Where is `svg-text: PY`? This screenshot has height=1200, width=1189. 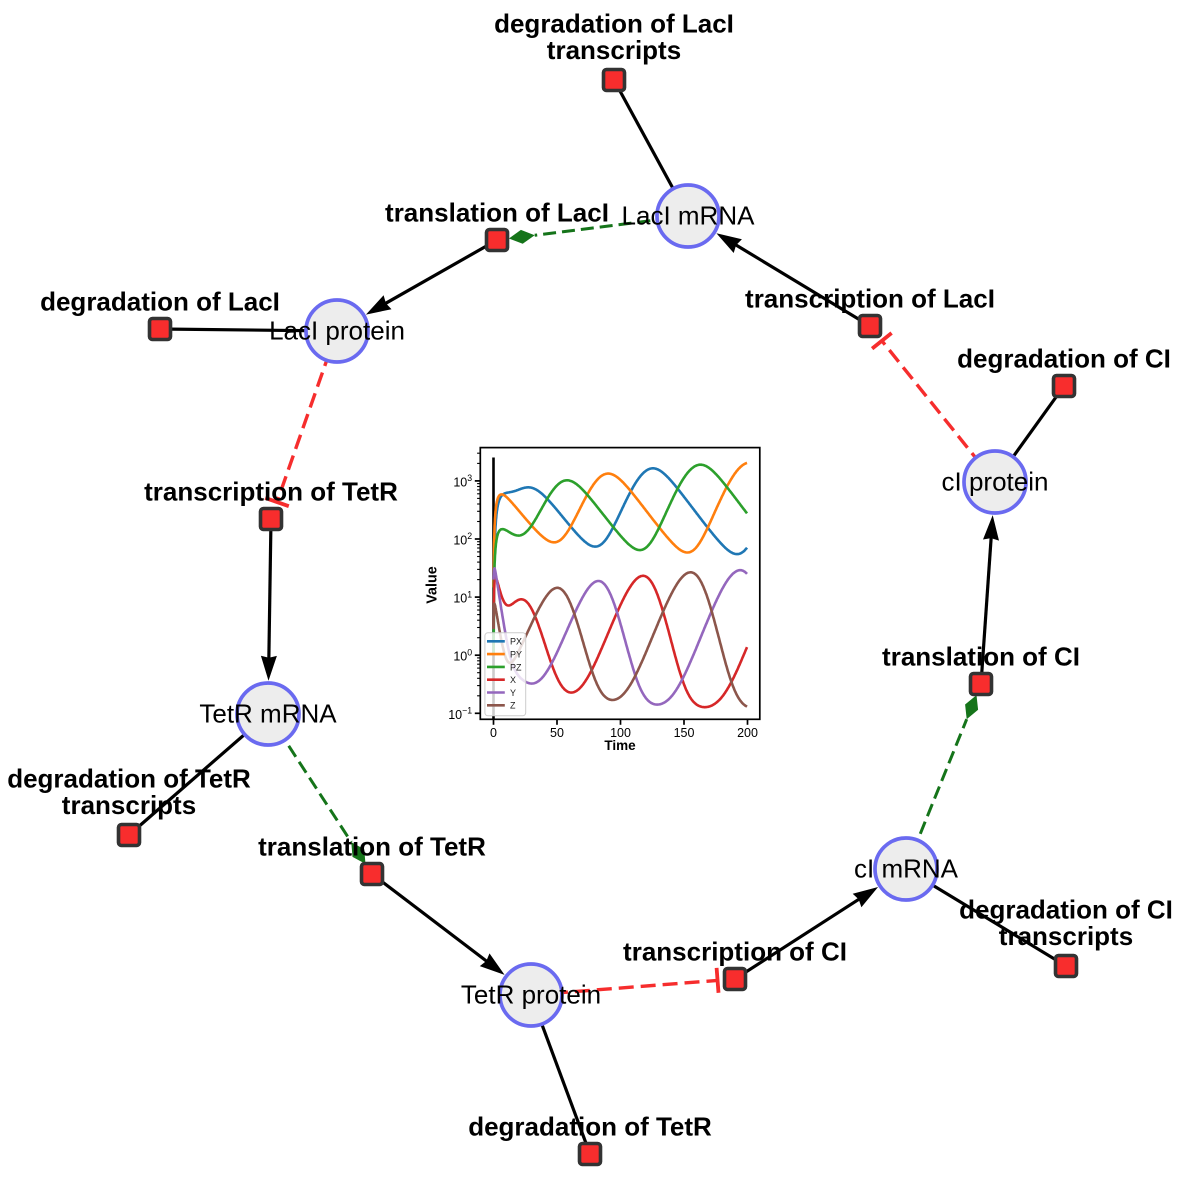 svg-text: PY is located at coordinates (516, 655).